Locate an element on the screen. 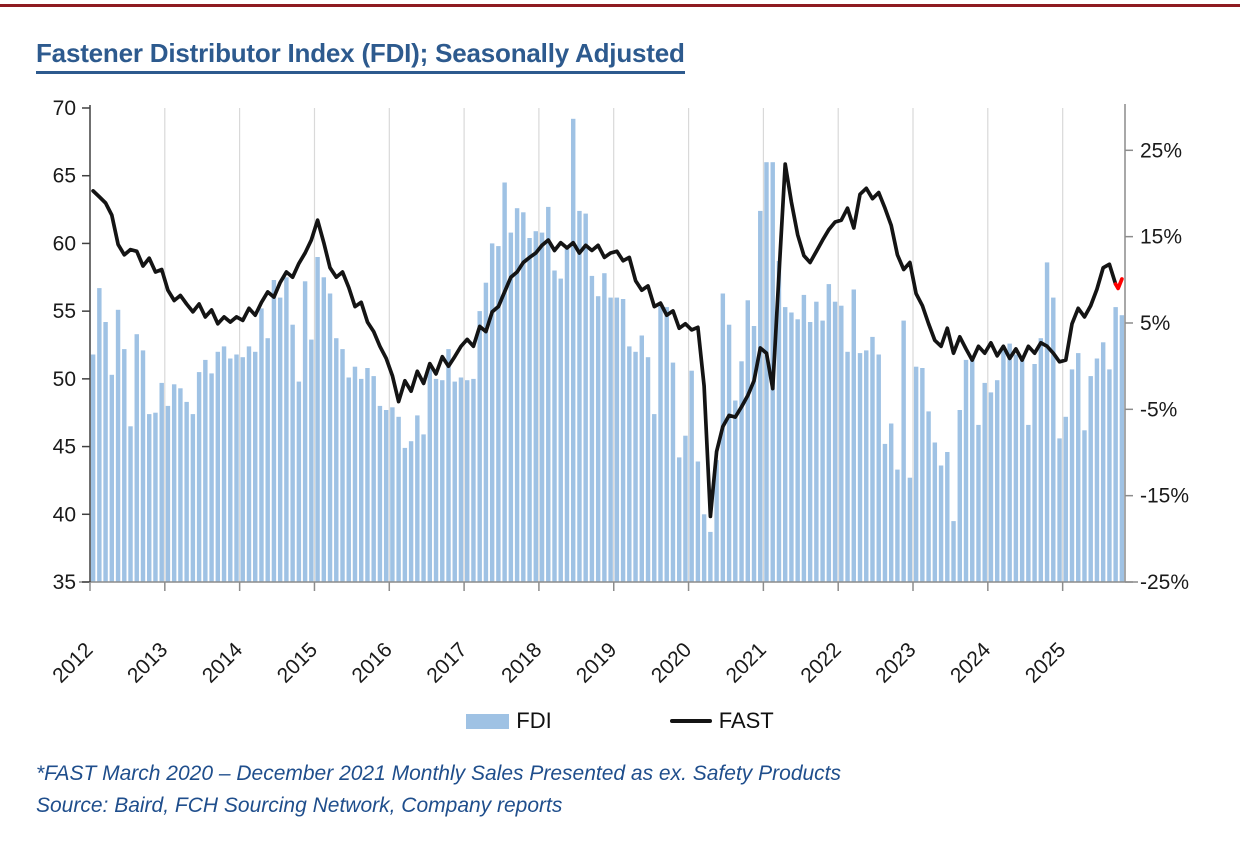  x-axis-year-label: 2025 is located at coordinates (1045, 662).